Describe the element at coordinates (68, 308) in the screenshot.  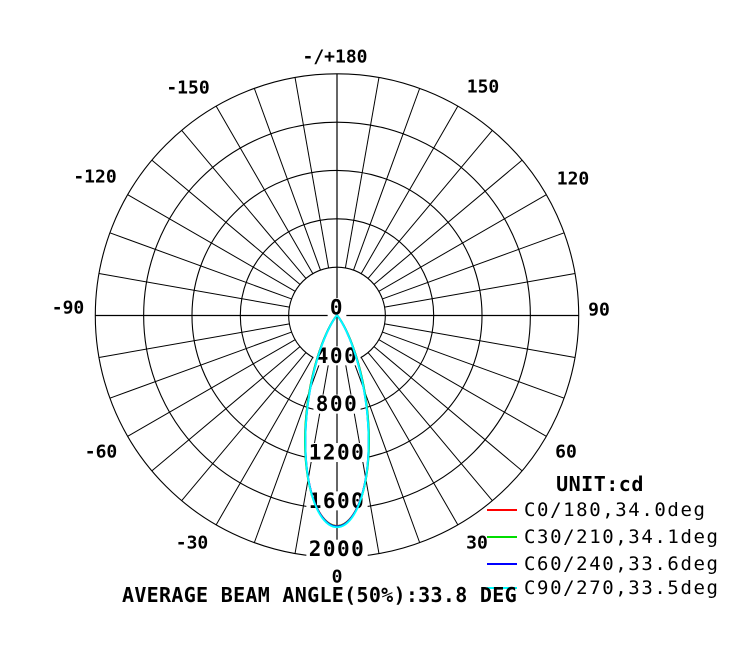
I see `angle-label: -90` at that location.